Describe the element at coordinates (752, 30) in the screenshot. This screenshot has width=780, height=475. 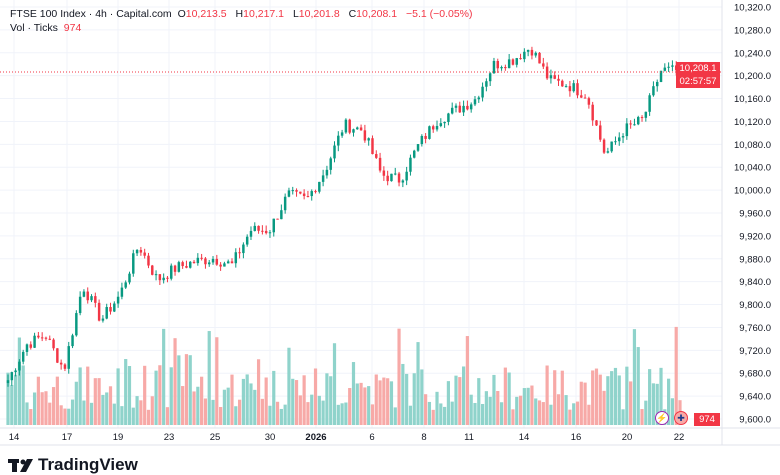
I see `price-tick-label: 10,280.0` at that location.